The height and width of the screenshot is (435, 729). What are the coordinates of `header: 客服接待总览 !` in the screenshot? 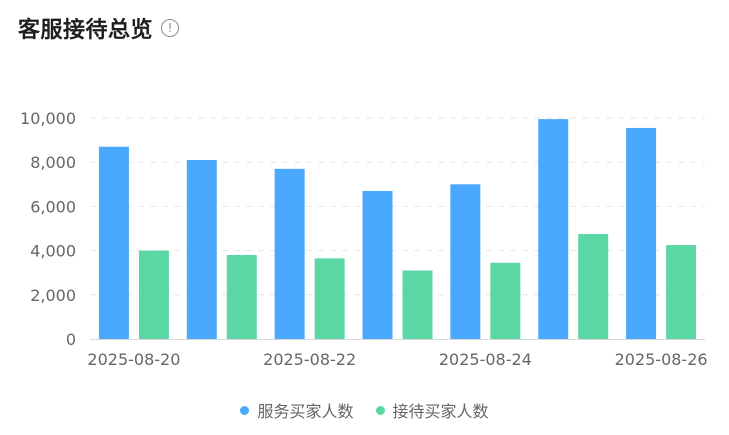 It's located at (99, 28).